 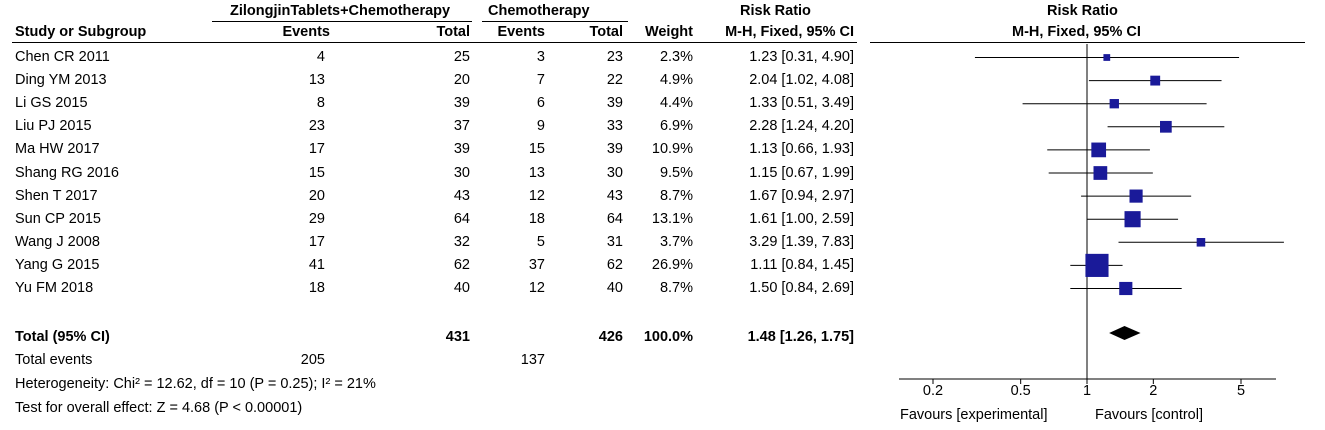 What do you see at coordinates (56, 196) in the screenshot?
I see `study-name-cell: Shen T 2017` at bounding box center [56, 196].